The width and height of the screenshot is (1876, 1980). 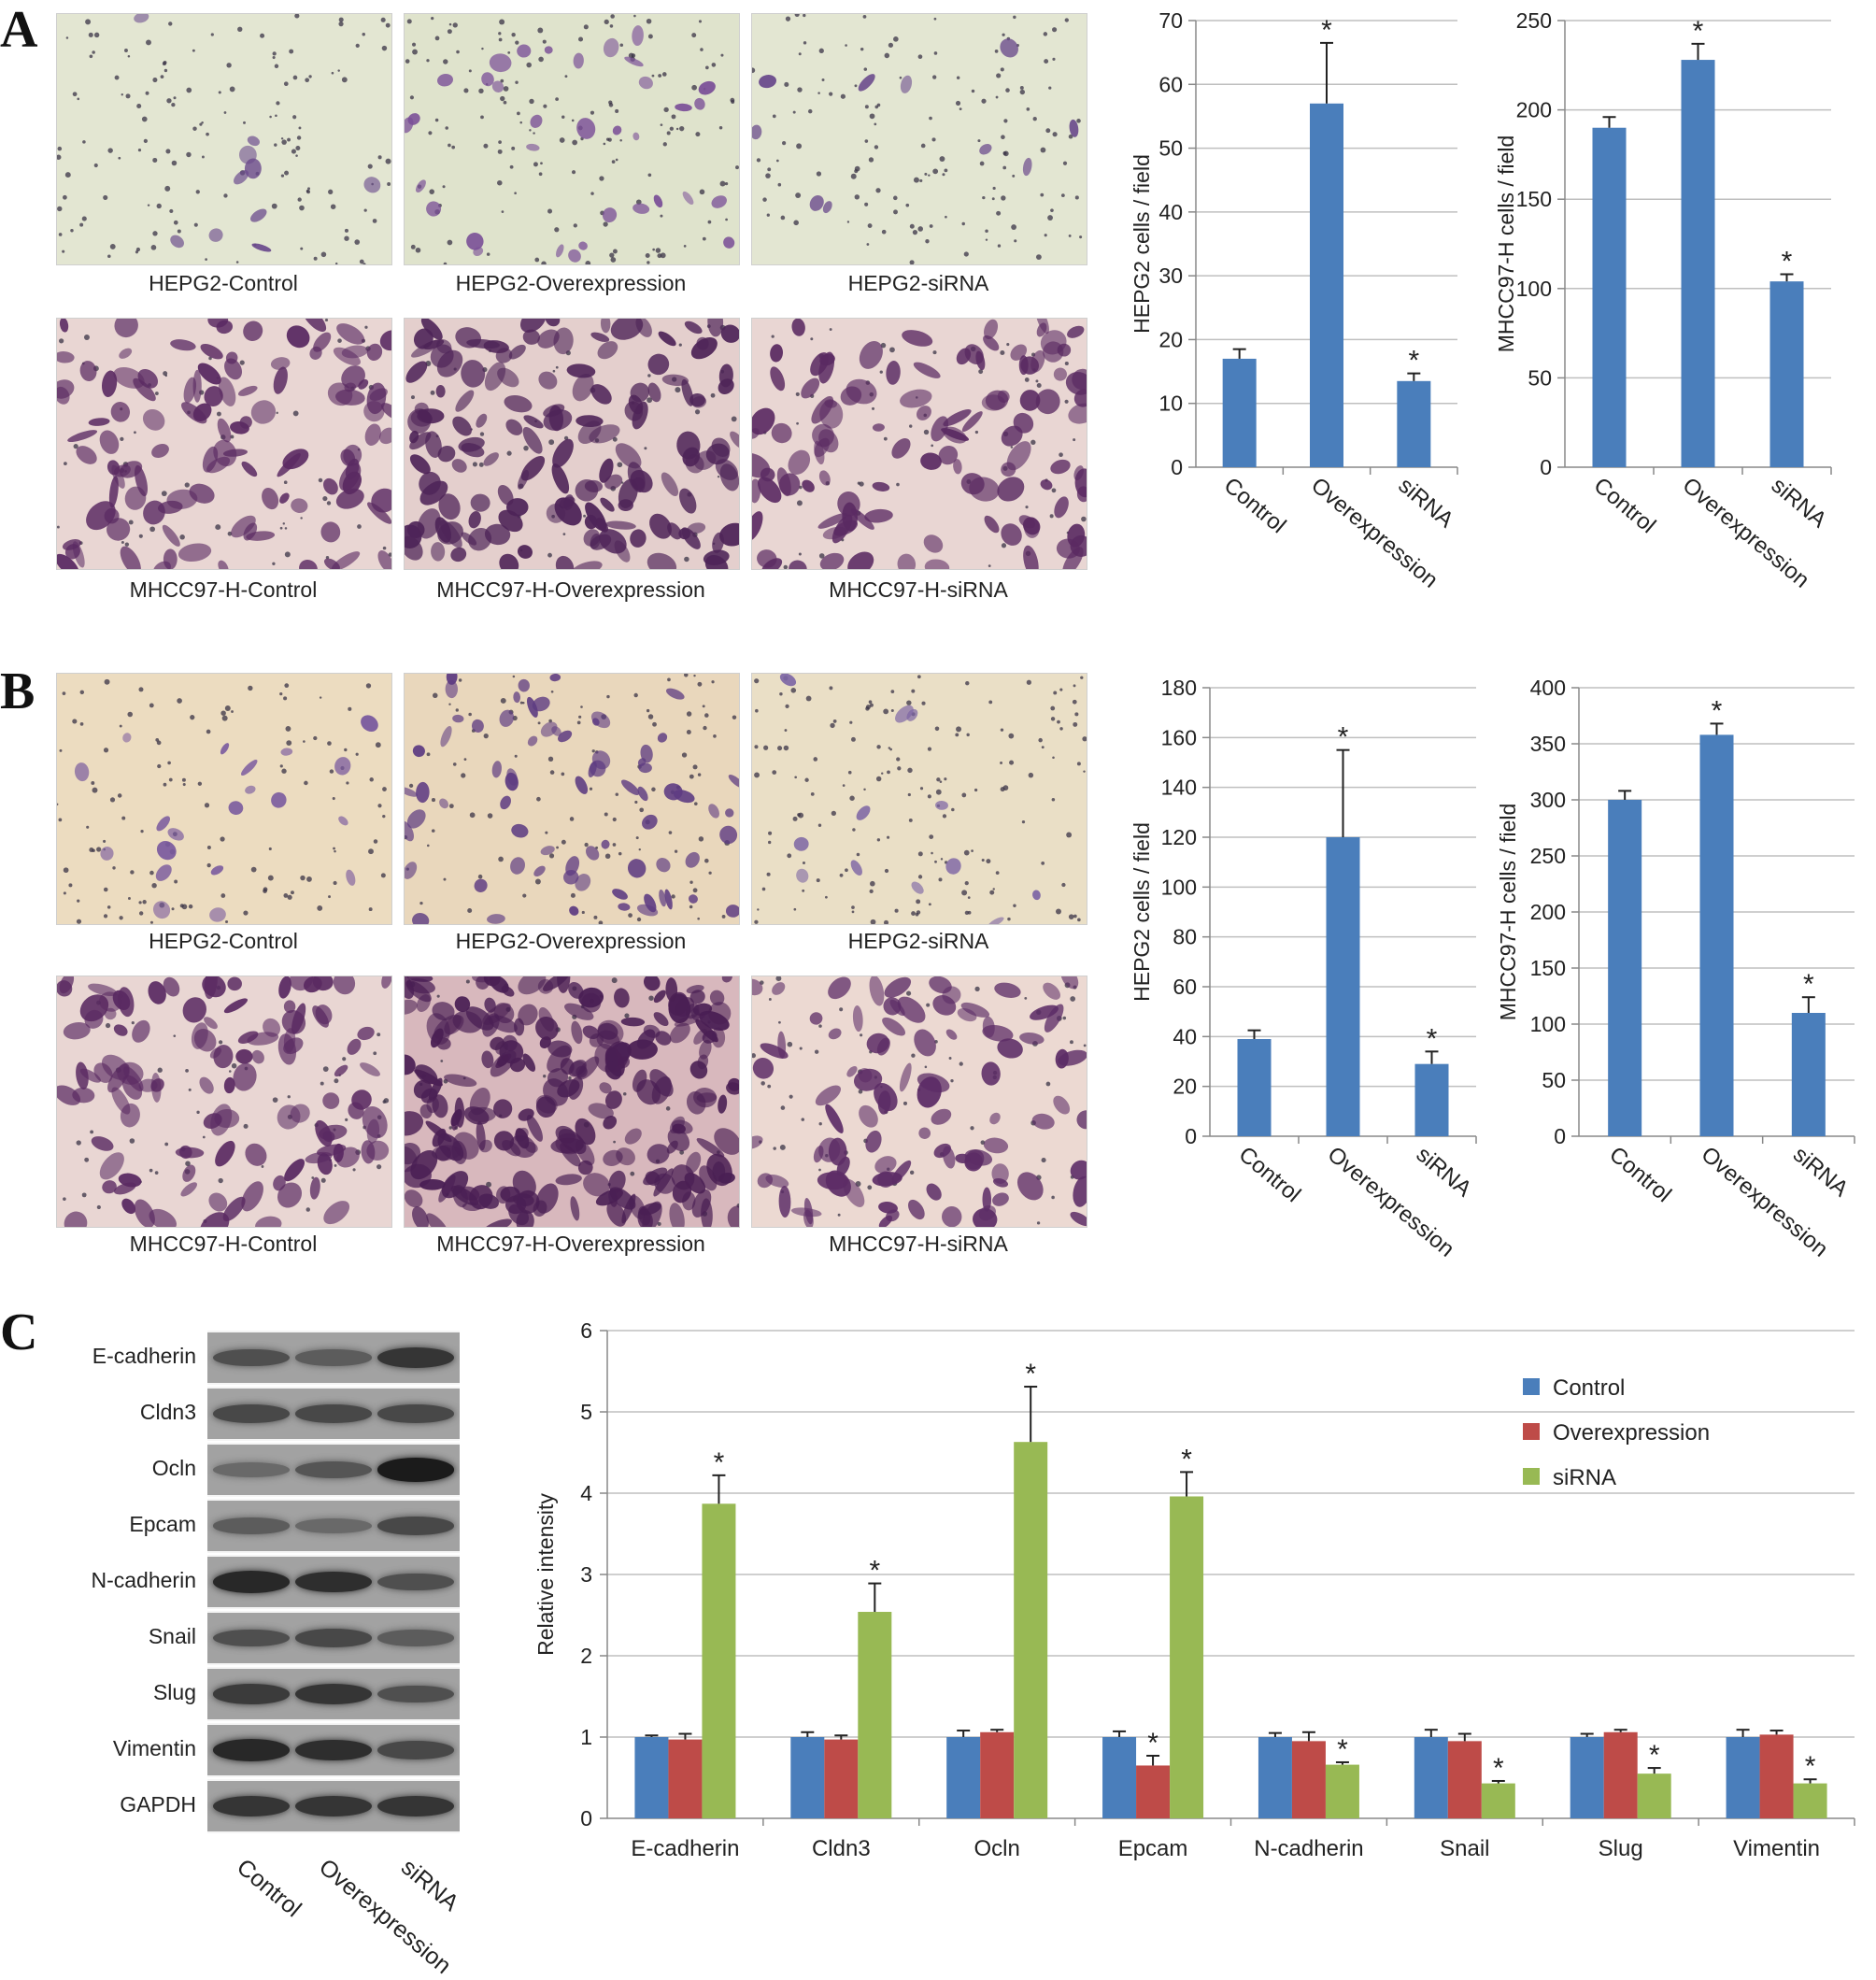 What do you see at coordinates (586, 1656) in the screenshot?
I see `y-tick-label: 2` at bounding box center [586, 1656].